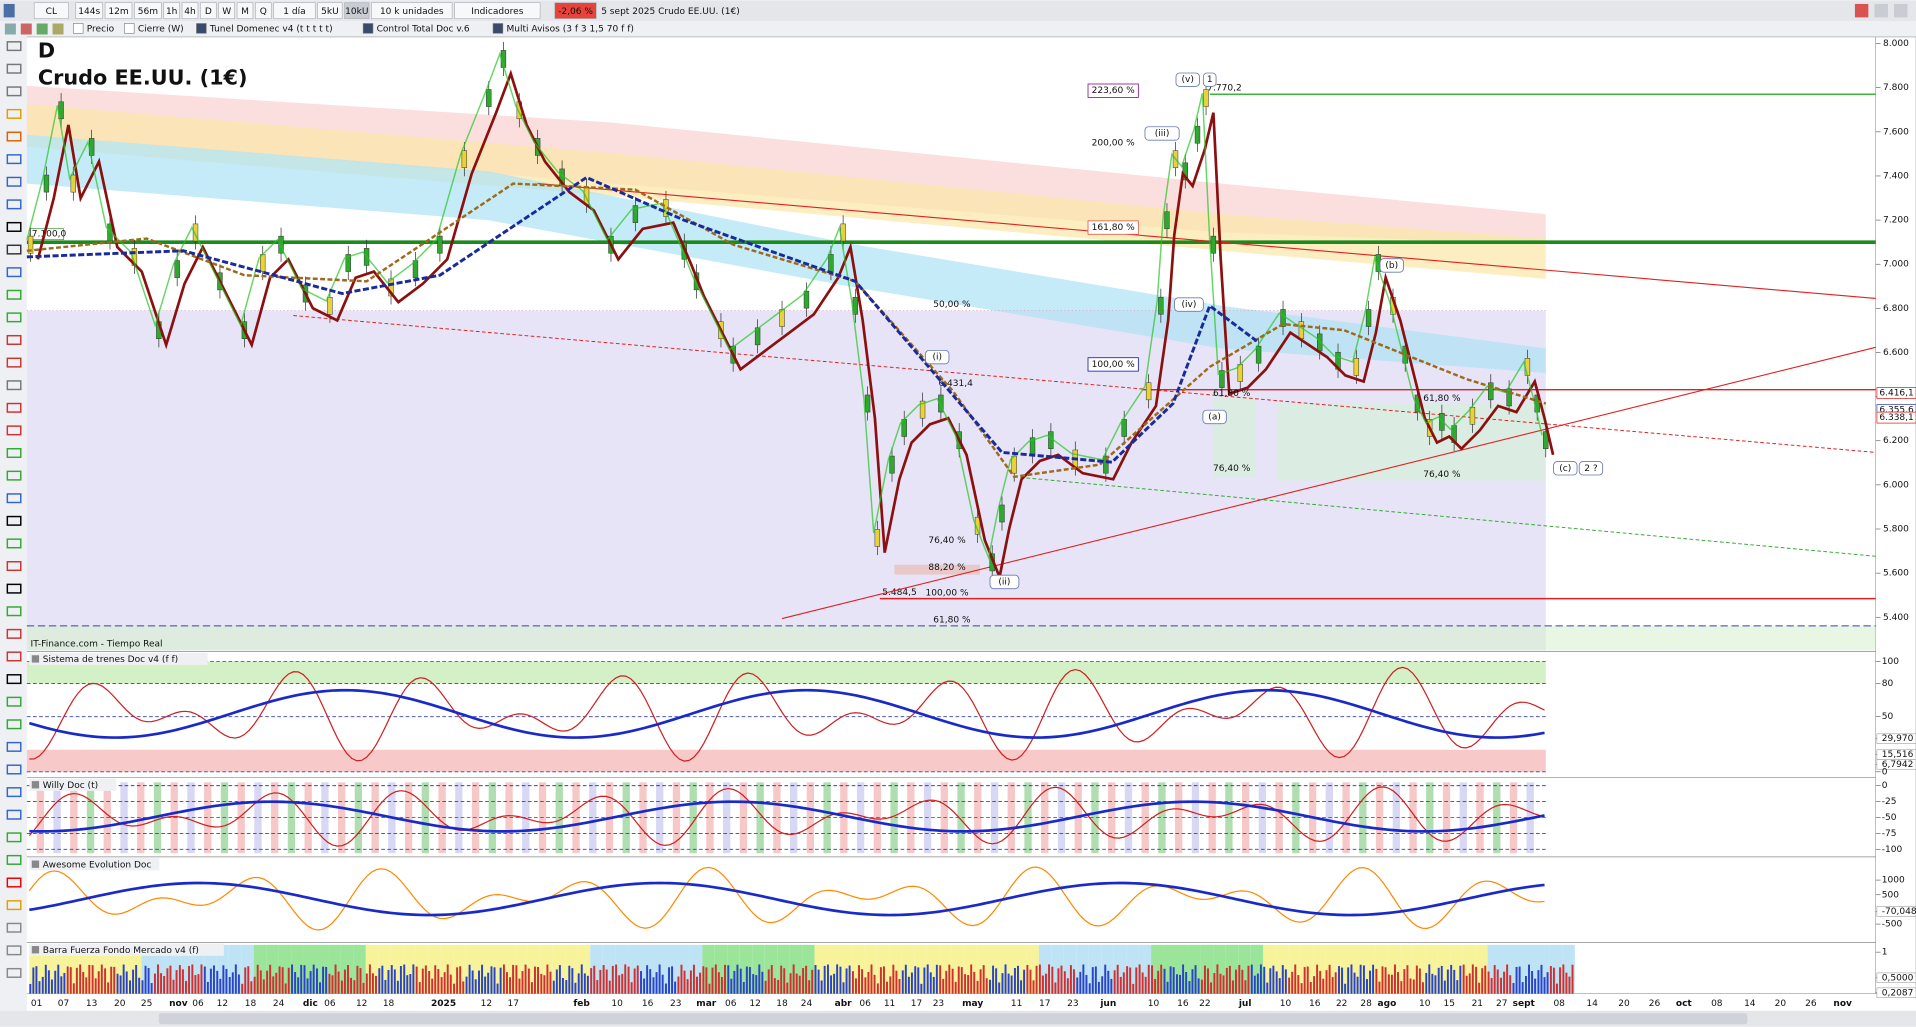 The height and width of the screenshot is (1027, 1916). Describe the element at coordinates (953, 1019) in the screenshot. I see `scroll-thumb` at that location.